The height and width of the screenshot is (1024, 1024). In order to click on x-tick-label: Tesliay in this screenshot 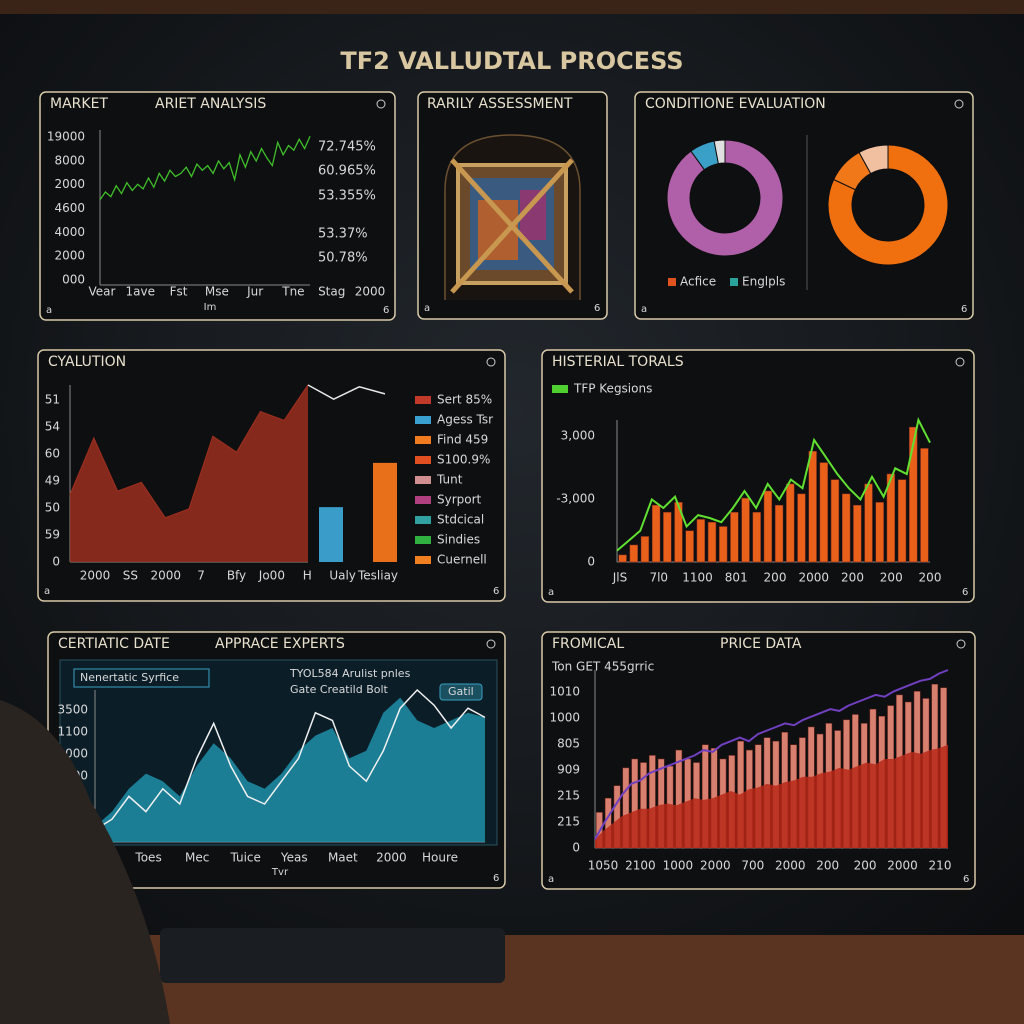, I will do `click(377, 576)`.